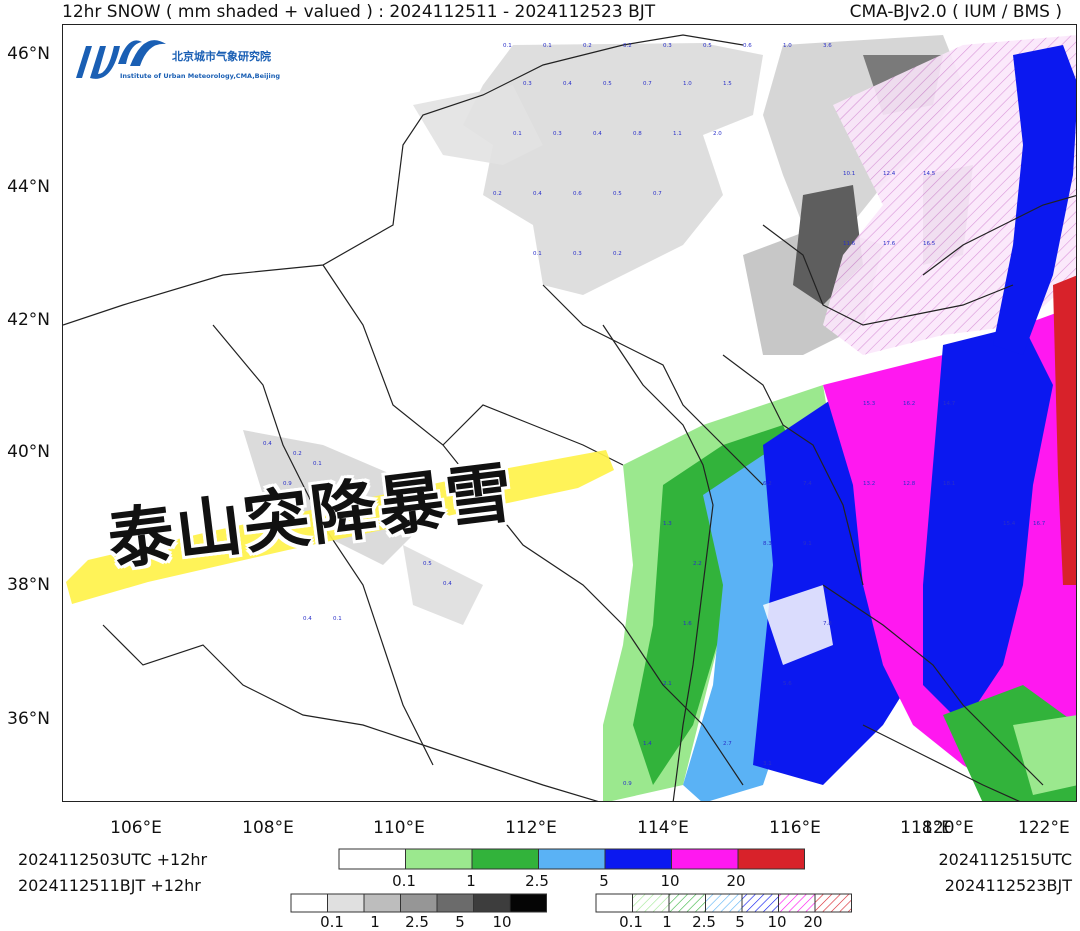  I want to click on svg-text: 16.7, so click(1039, 524).